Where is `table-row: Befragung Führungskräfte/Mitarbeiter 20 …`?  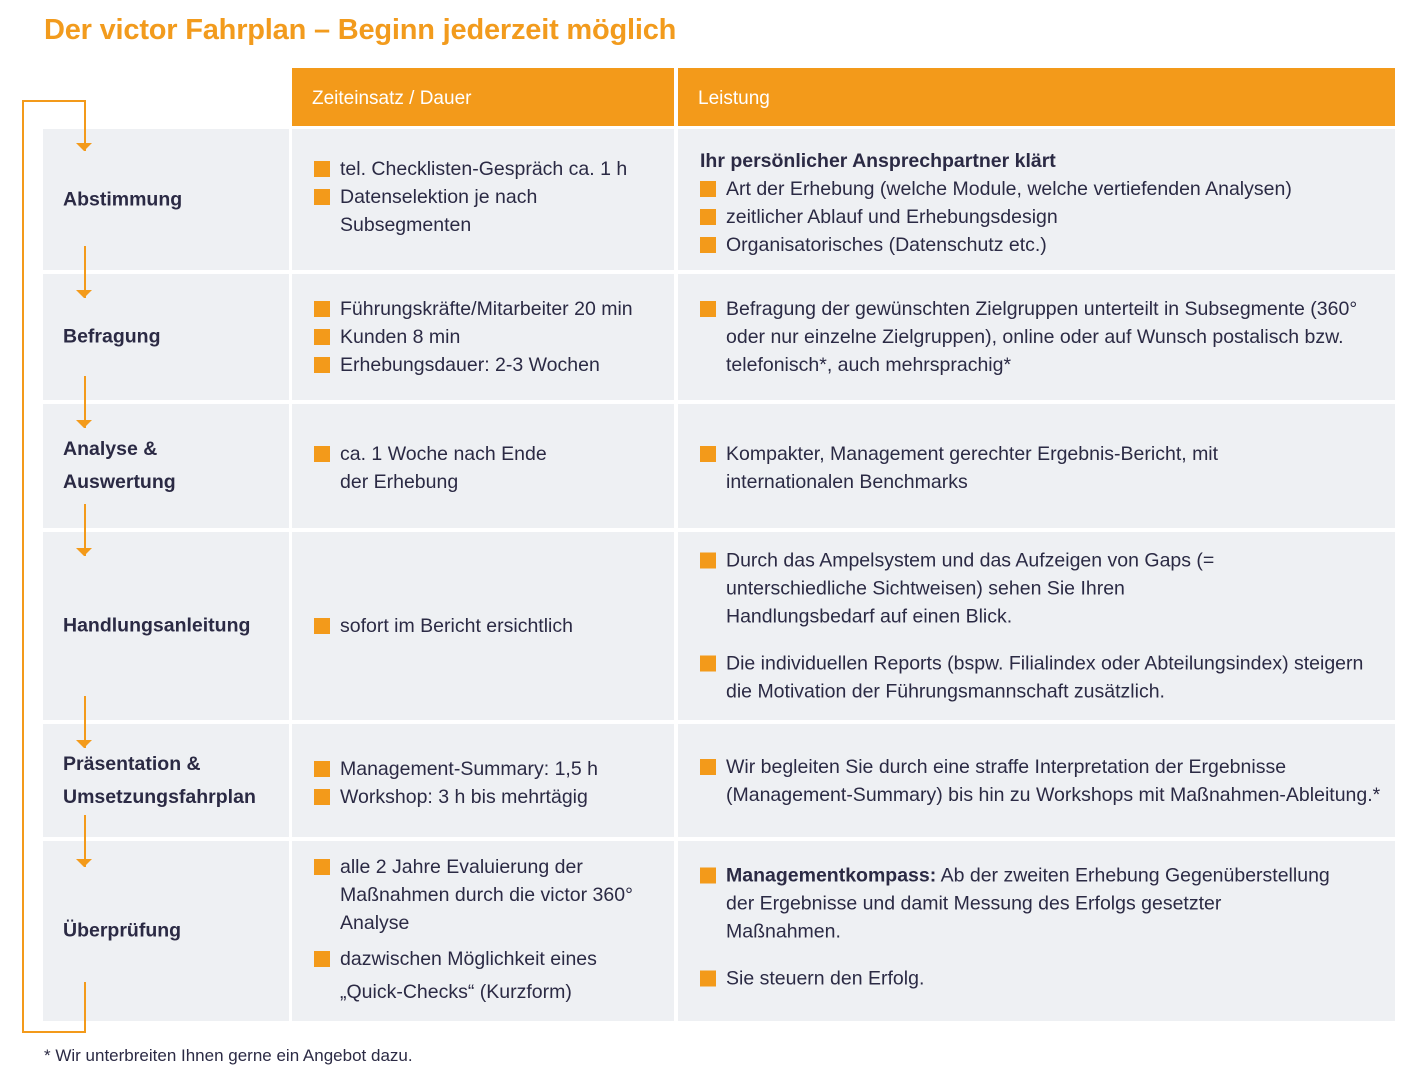 table-row: Befragung Führungskräfte/Mitarbeiter 20 … is located at coordinates (719, 337).